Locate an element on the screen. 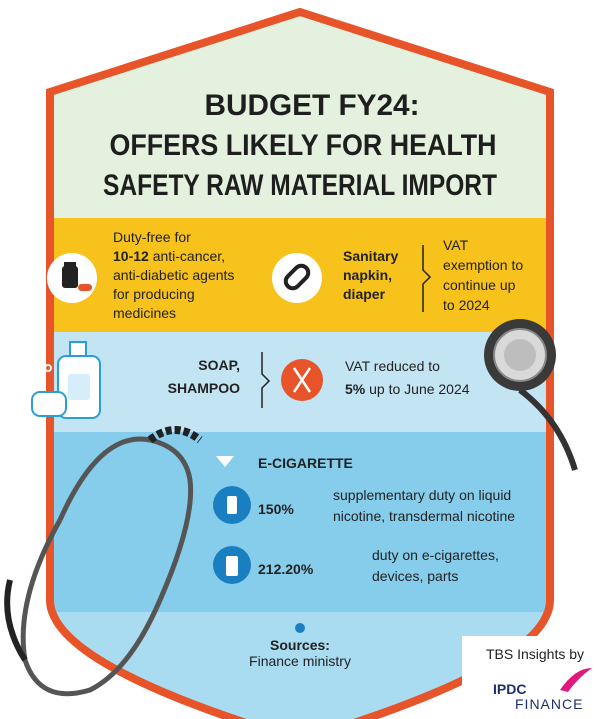 This screenshot has height=719, width=600. medicines-text: medicines is located at coordinates (144, 313).